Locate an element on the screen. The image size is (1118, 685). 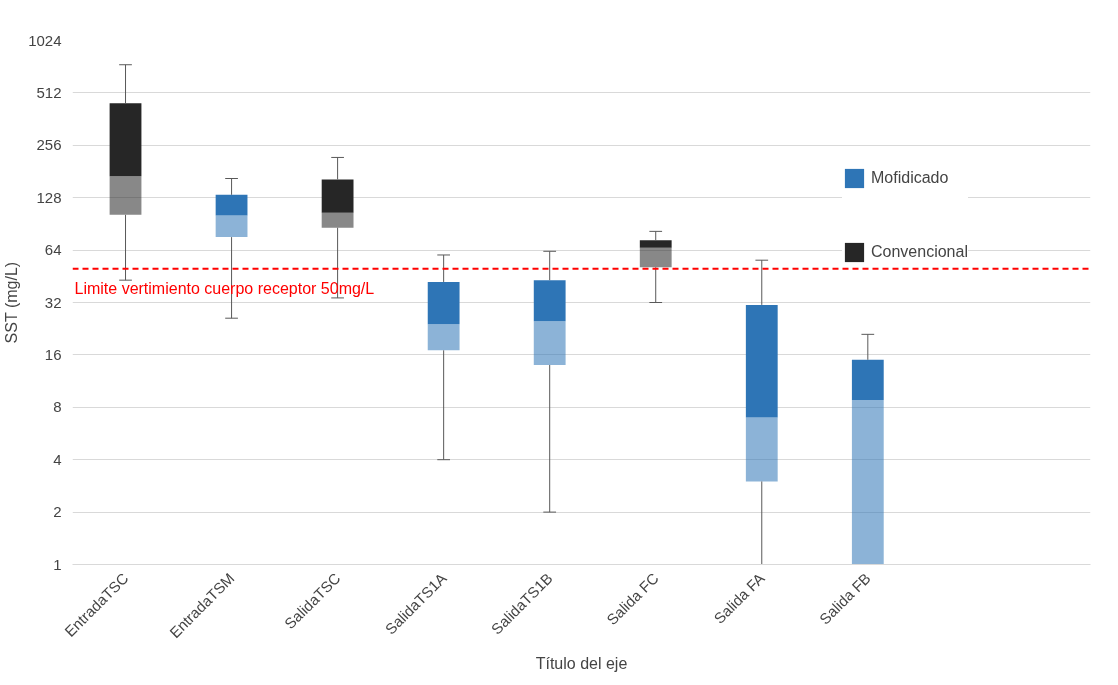
x-axis-title: Título del eje is located at coordinates (581, 664).